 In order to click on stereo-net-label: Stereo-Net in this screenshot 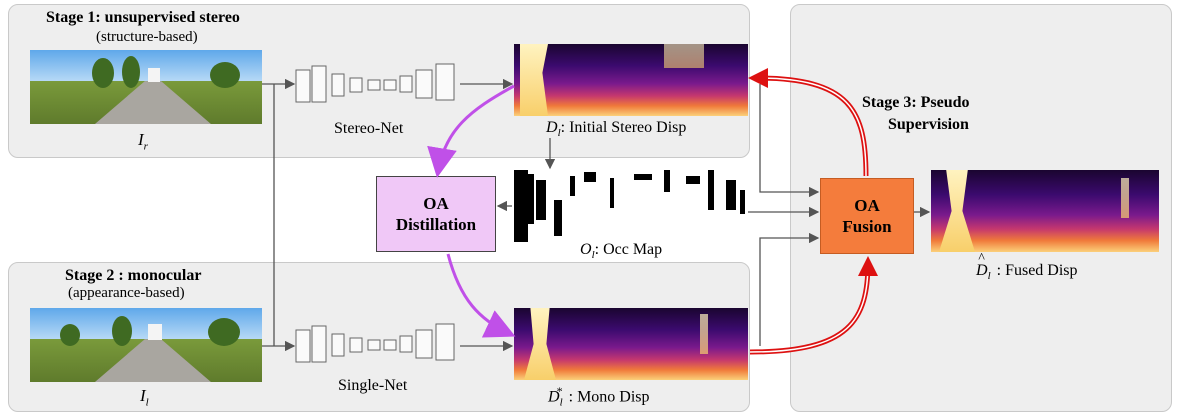, I will do `click(369, 128)`.